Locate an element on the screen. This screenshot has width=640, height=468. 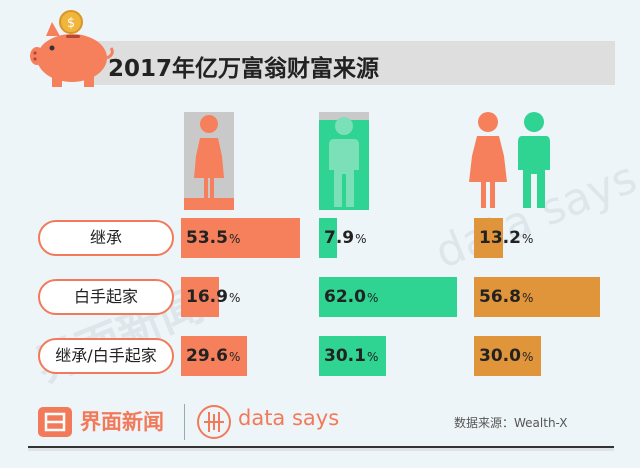
value-number: 29.6 is located at coordinates (207, 356).